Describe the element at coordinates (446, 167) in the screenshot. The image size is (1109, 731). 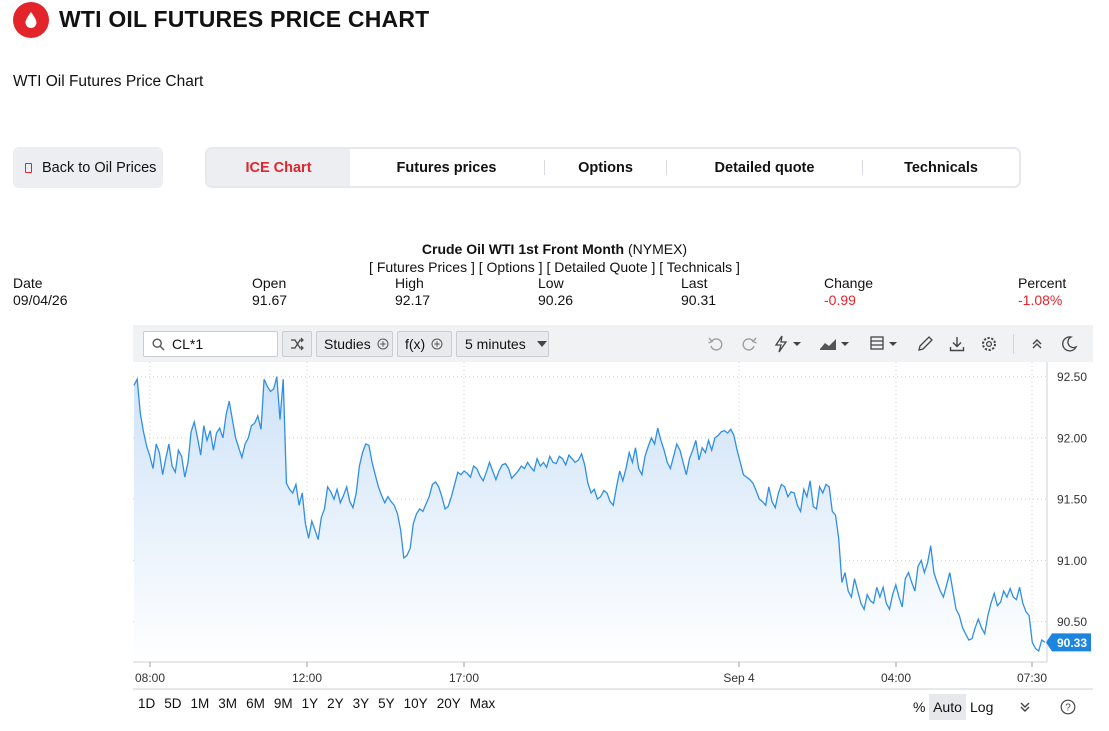
I see `tab-futures-prices: Futures prices` at that location.